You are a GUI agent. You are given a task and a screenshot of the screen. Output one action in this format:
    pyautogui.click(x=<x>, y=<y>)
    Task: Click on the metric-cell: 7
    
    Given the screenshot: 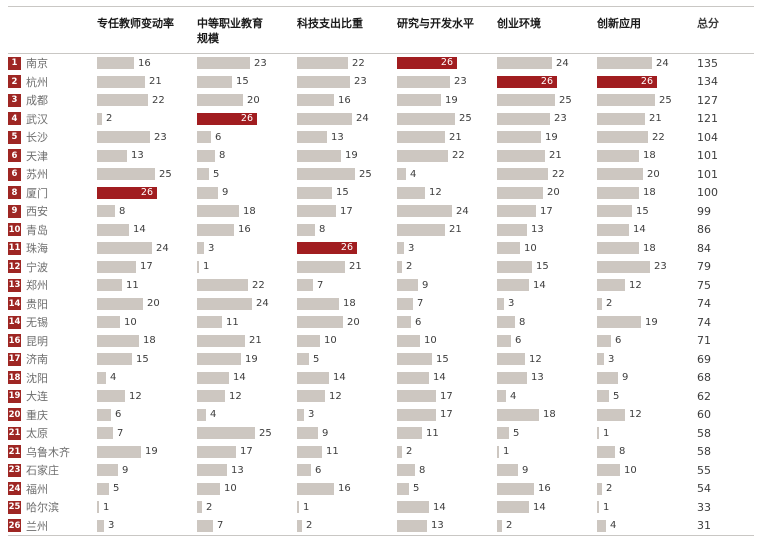 What is the action you would take?
    pyautogui.click(x=447, y=303)
    